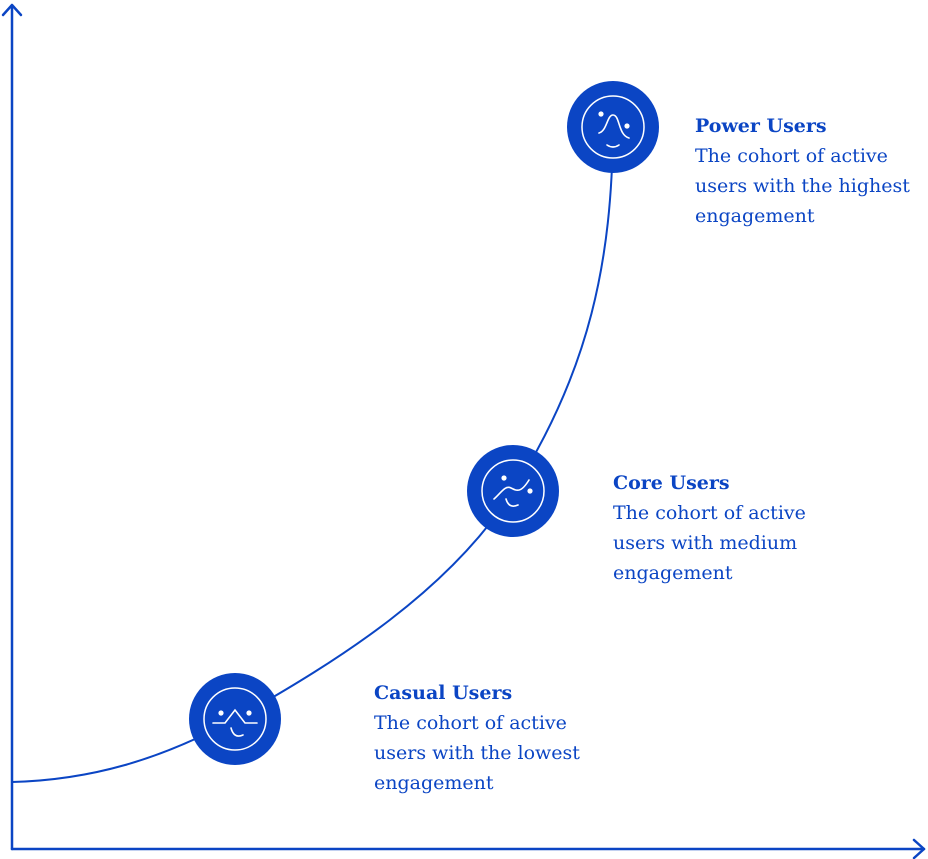 This screenshot has height=859, width=928. What do you see at coordinates (919, 848) in the screenshot?
I see `x-axis-arrow` at bounding box center [919, 848].